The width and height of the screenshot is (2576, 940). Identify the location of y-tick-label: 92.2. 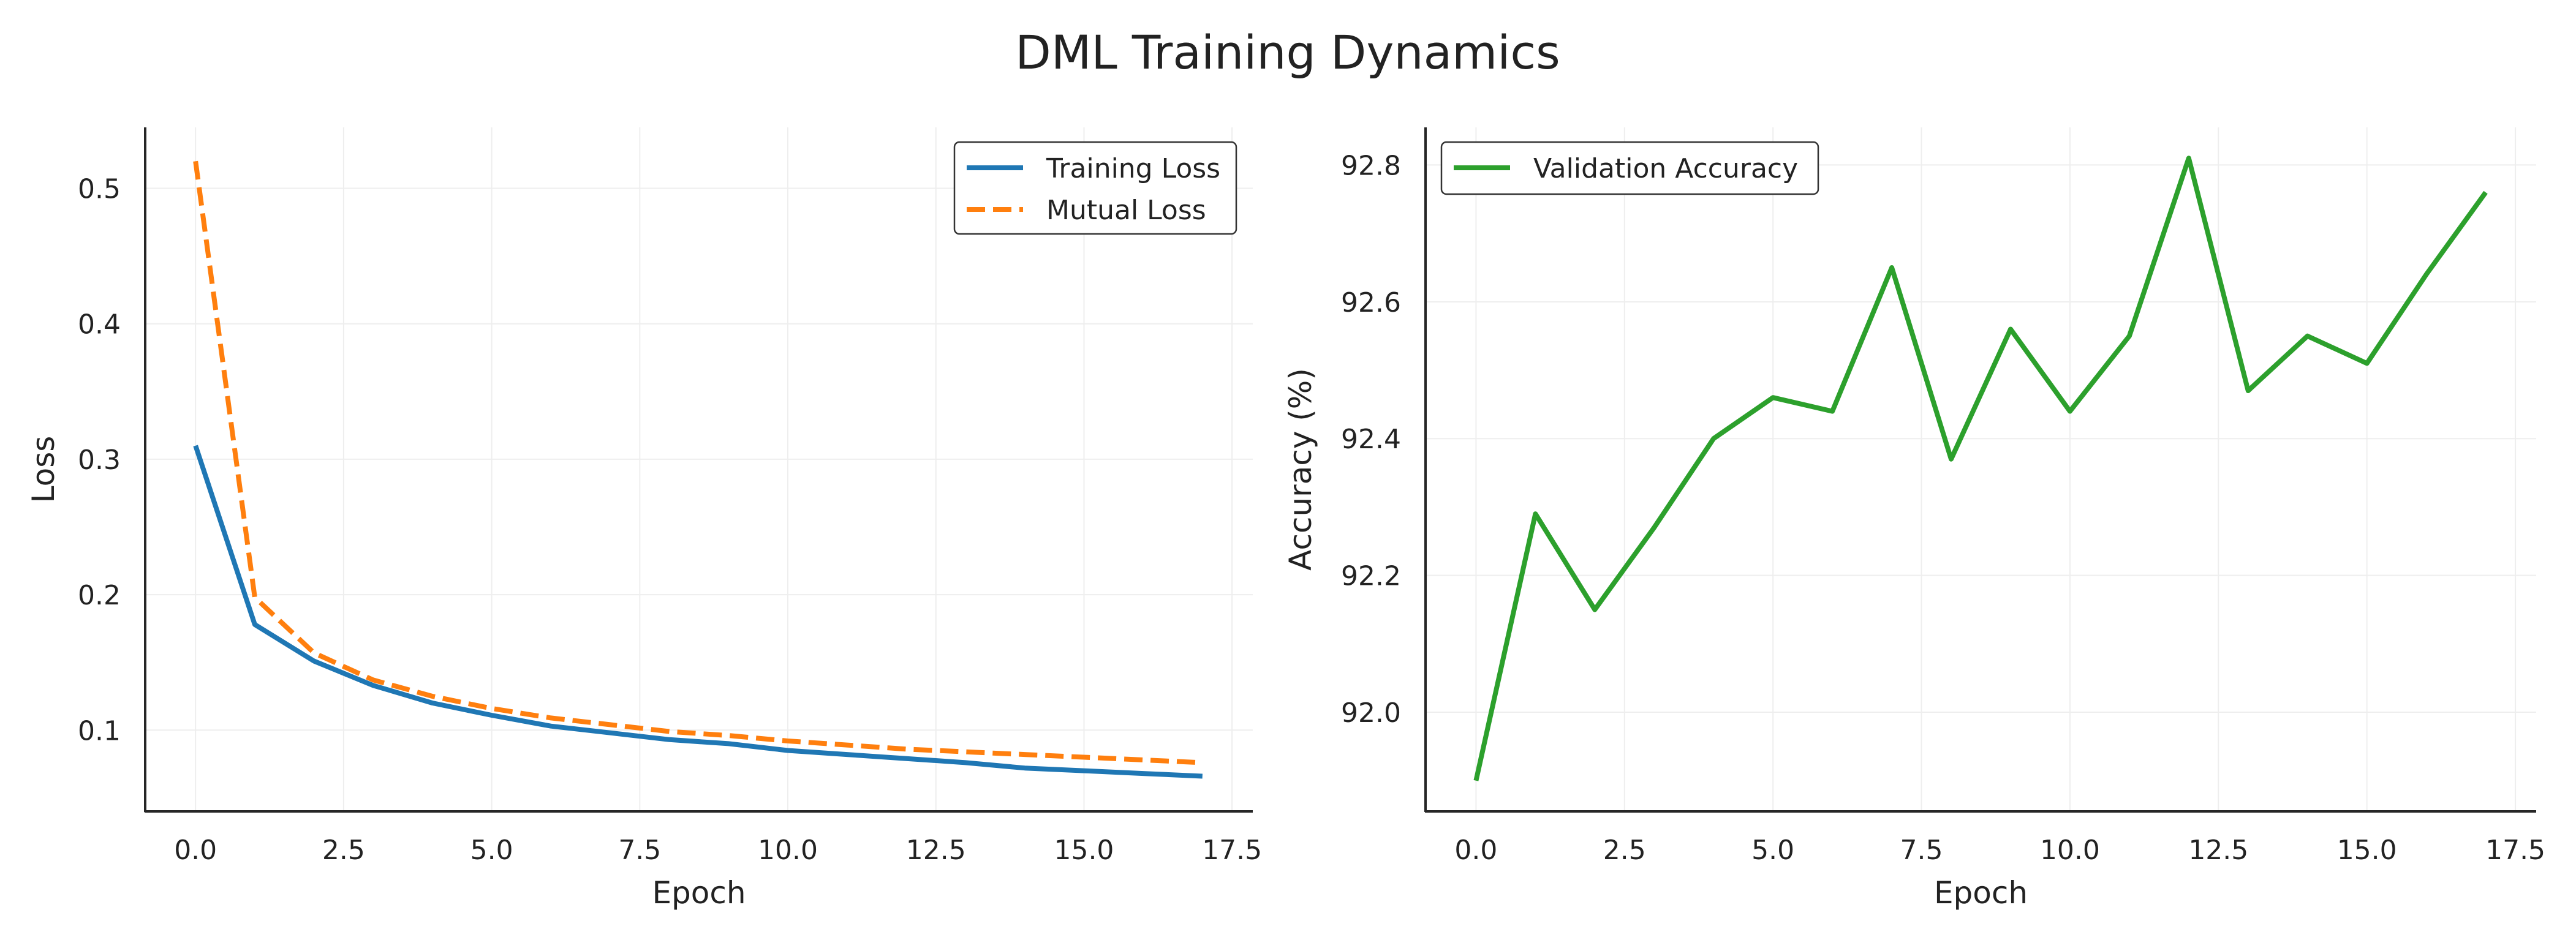
(1371, 577).